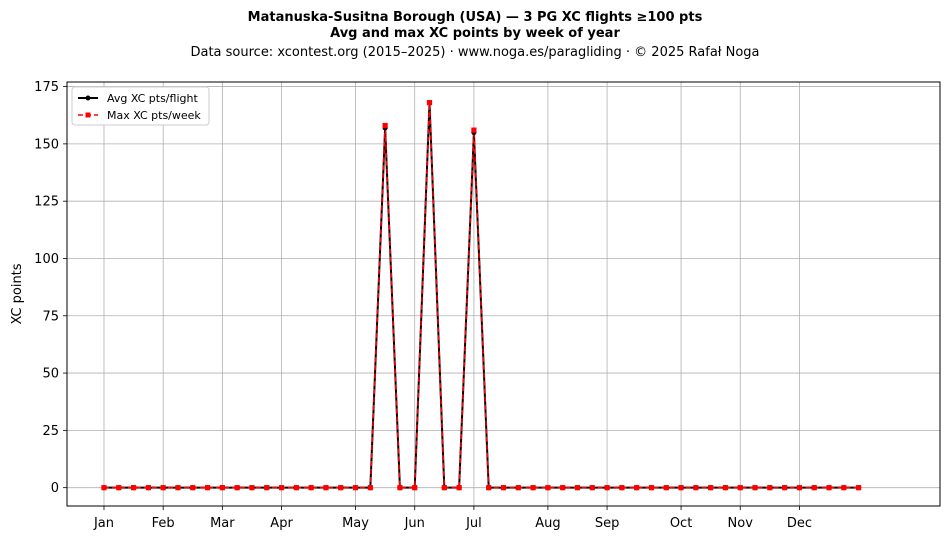  I want to click on x-tick-label-jan: Jan, so click(103, 523).